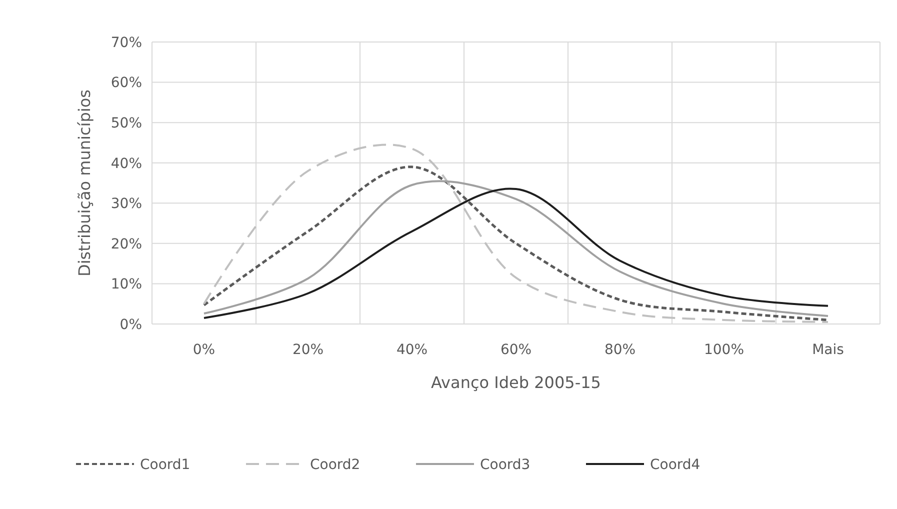  Describe the element at coordinates (126, 244) in the screenshot. I see `y-tick-label: 20%` at that location.